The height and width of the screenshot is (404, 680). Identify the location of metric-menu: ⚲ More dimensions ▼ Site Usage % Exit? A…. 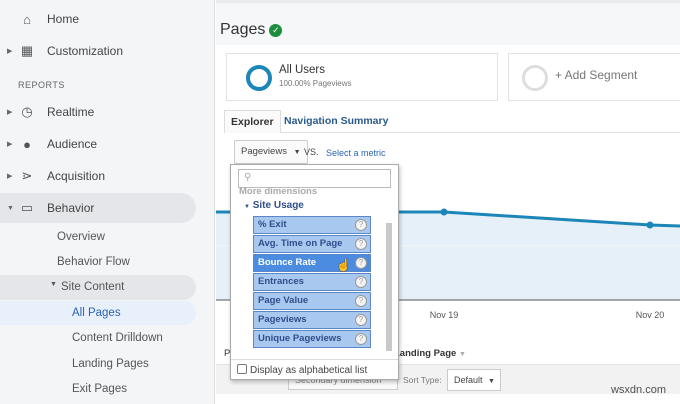
(314, 272).